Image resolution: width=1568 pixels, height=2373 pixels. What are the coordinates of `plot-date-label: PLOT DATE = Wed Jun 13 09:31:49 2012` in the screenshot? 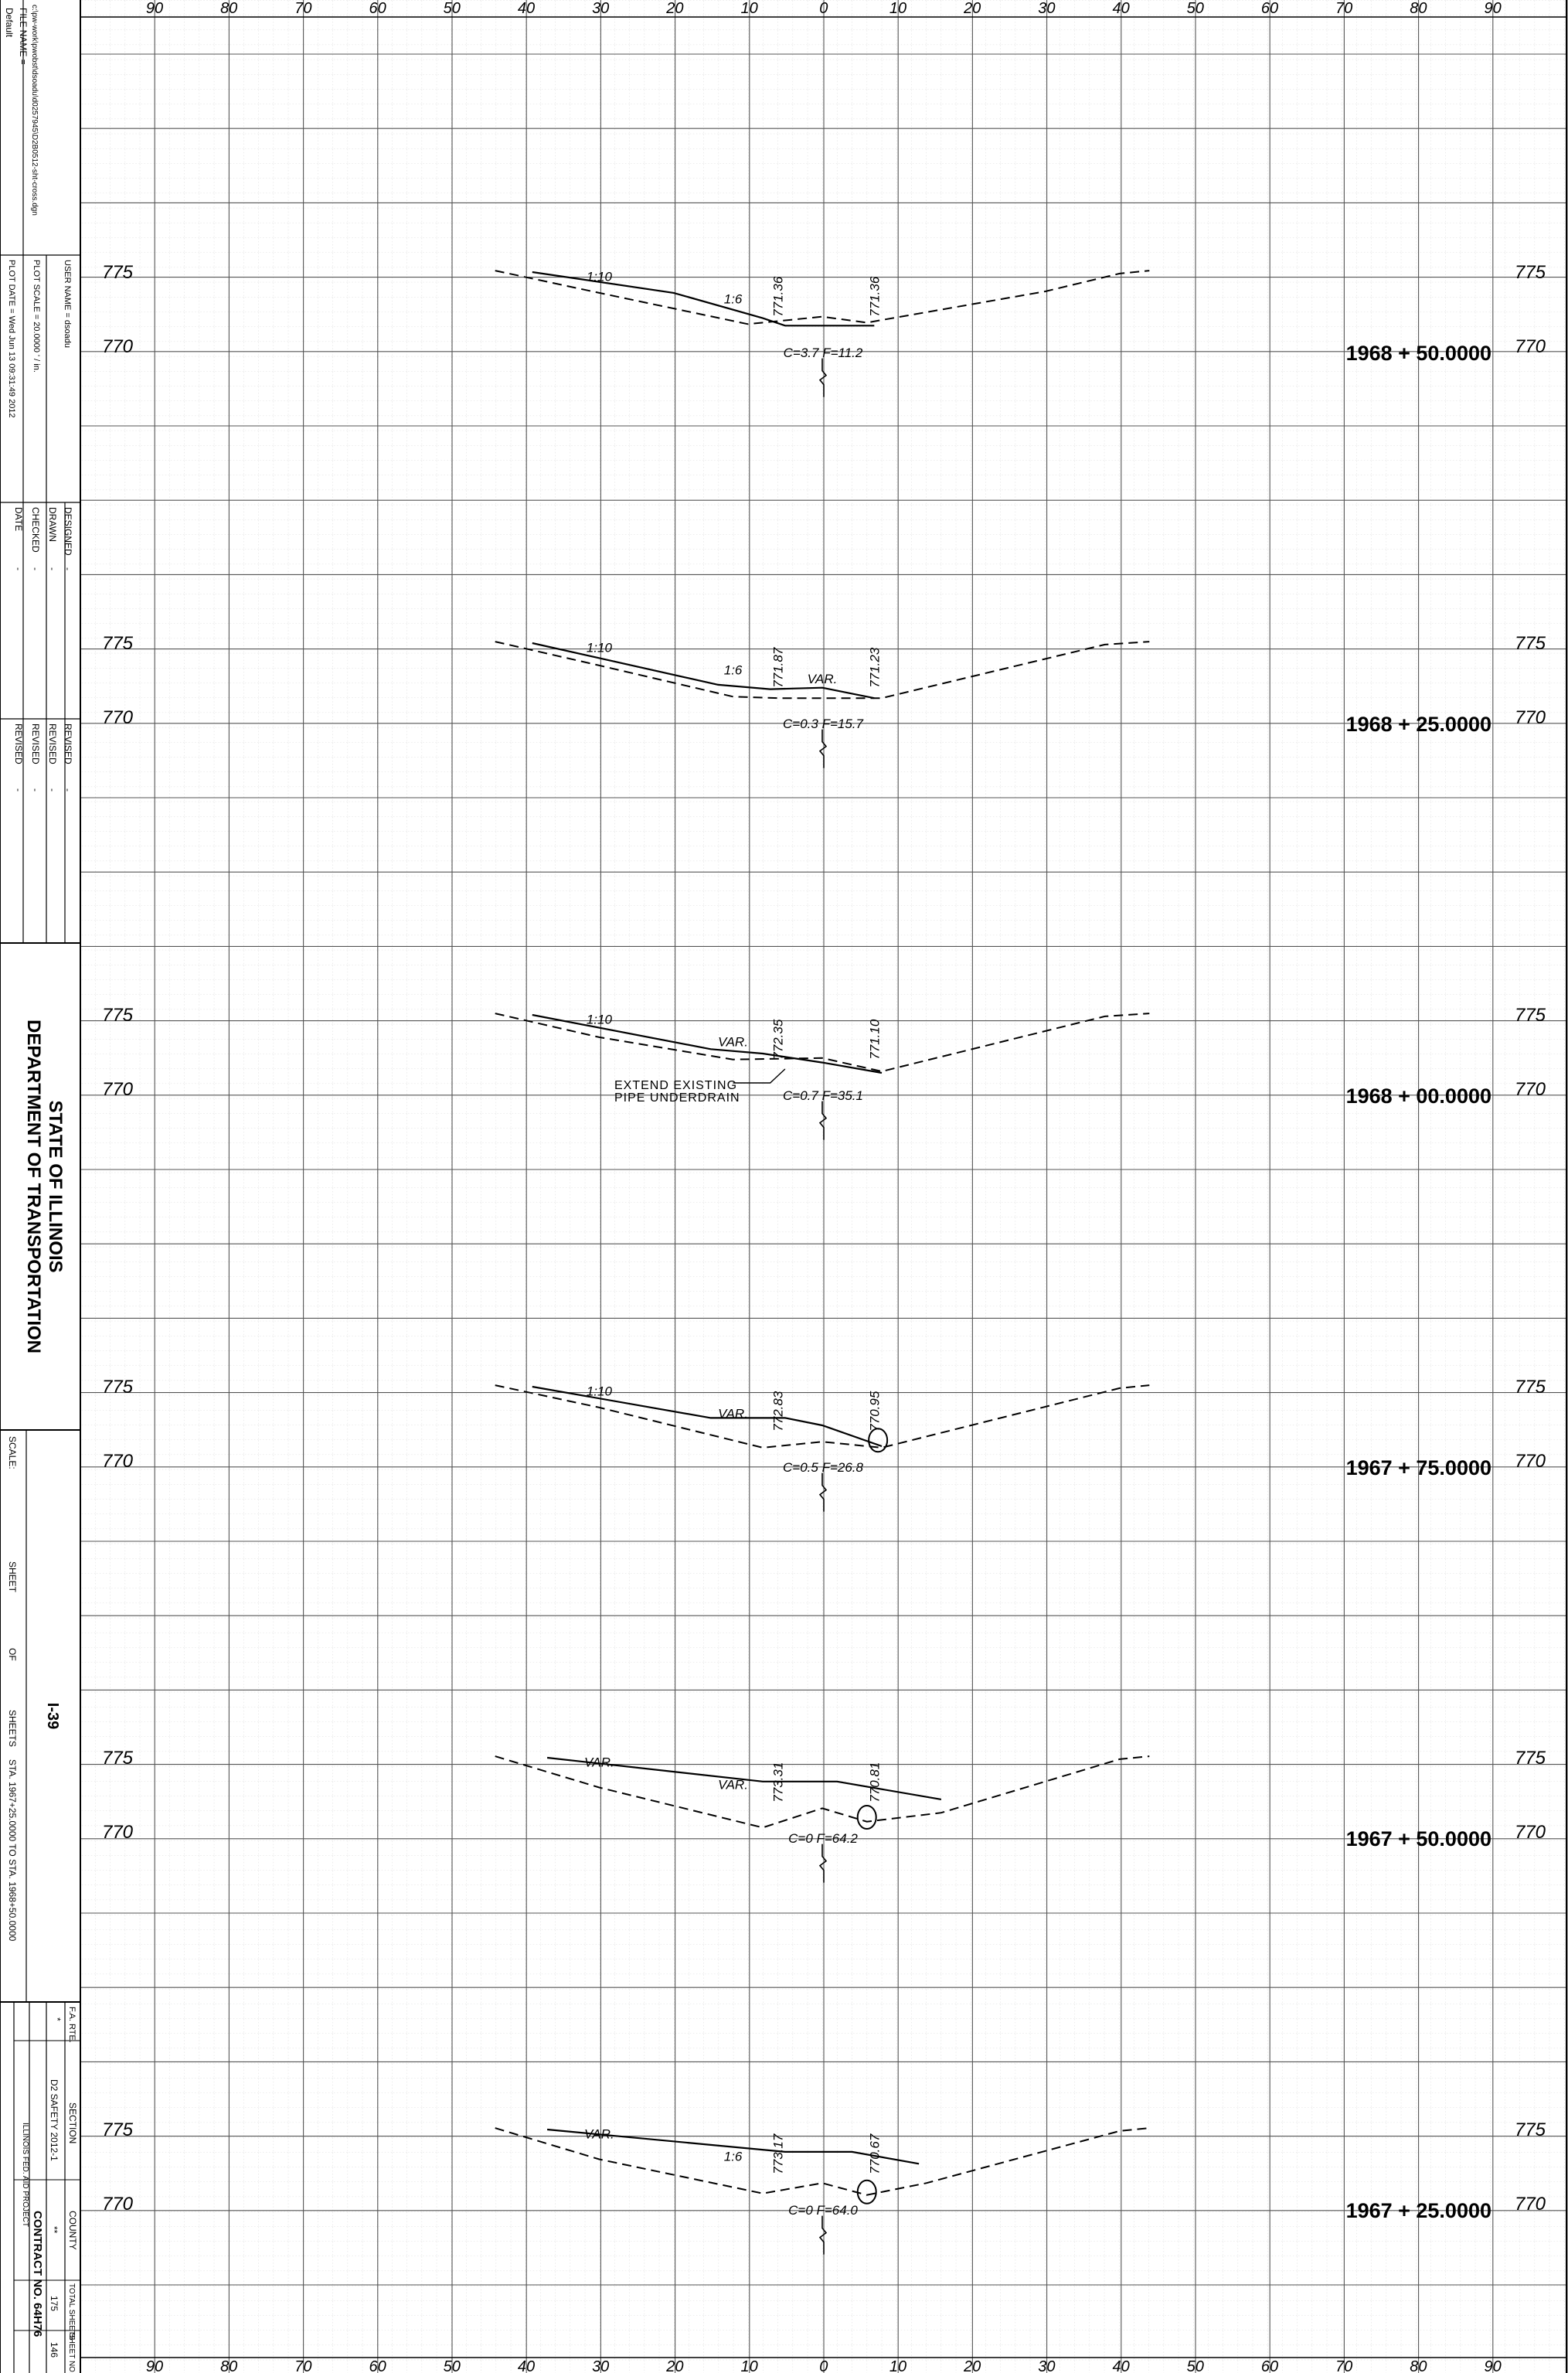 It's located at (11, 339).